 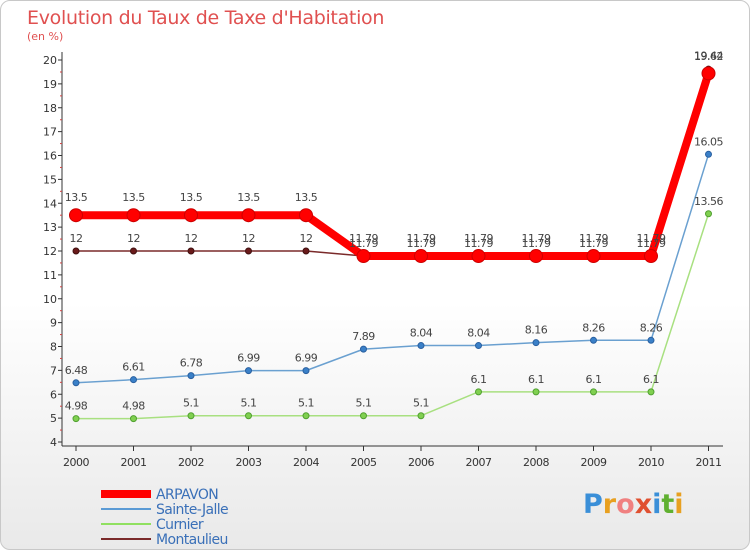 I want to click on logo-letter: P, so click(x=593, y=504).